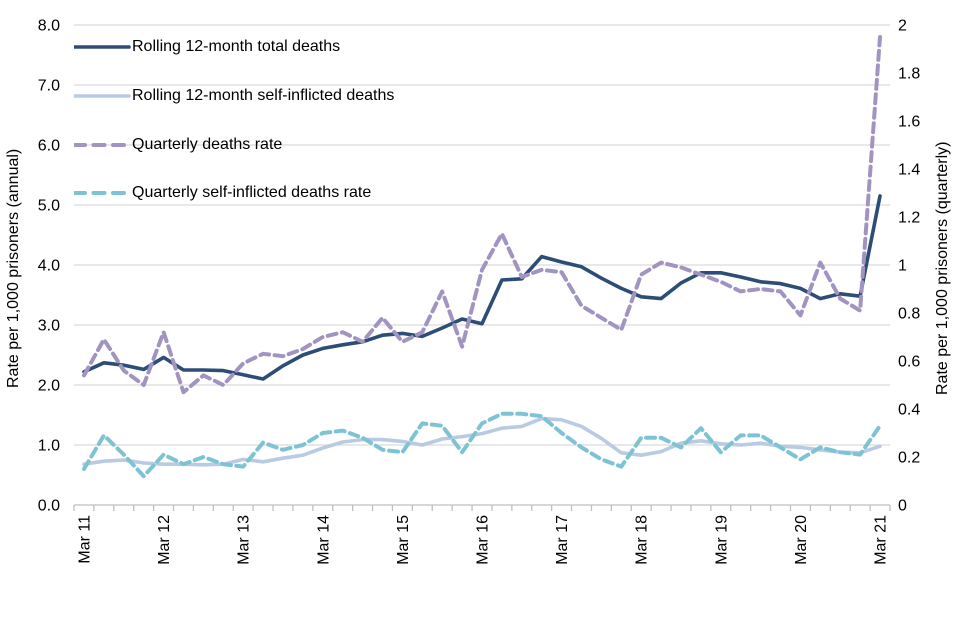 The width and height of the screenshot is (960, 640). I want to click on series-line-quarterly-self-inflicted-deaths-rate, so click(482, 445).